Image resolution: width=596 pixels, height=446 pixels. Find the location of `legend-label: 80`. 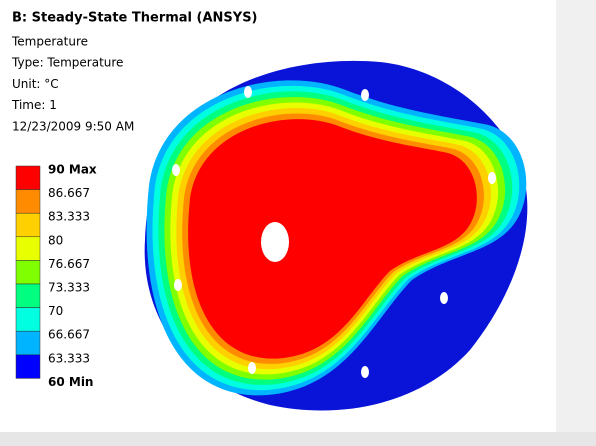

legend-label: 80 is located at coordinates (55, 240).